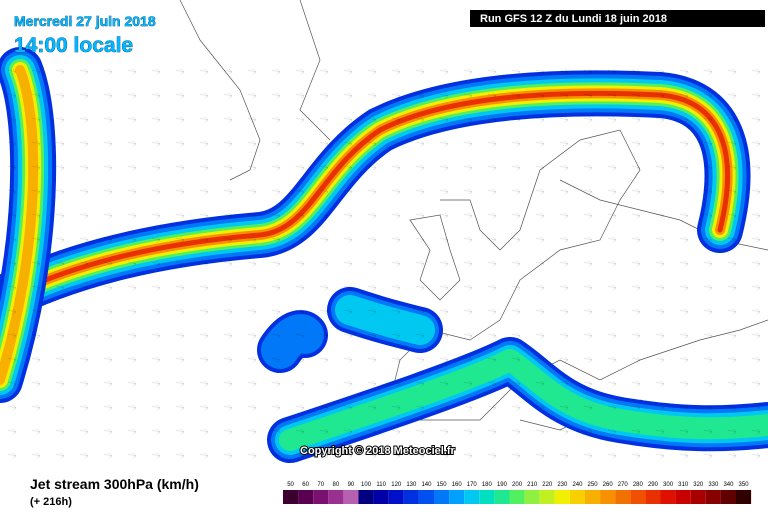 This screenshot has height=512, width=768. What do you see at coordinates (385, 320) in the screenshot?
I see `jet-band` at bounding box center [385, 320].